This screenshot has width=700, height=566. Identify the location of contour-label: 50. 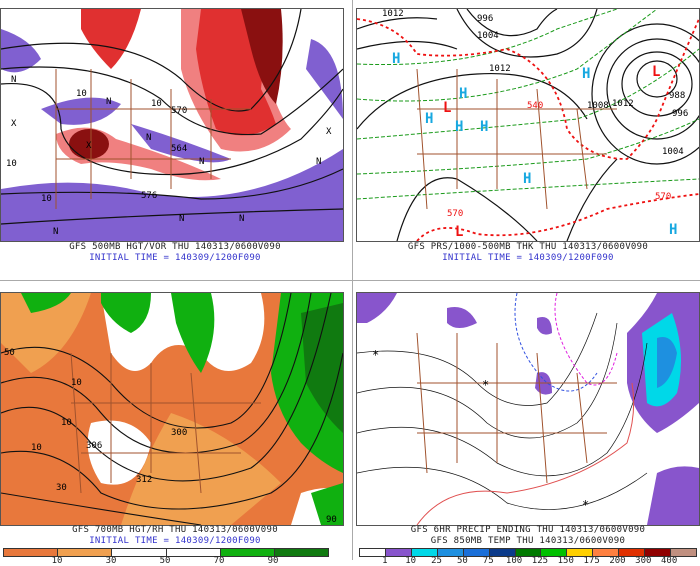
(9, 353).